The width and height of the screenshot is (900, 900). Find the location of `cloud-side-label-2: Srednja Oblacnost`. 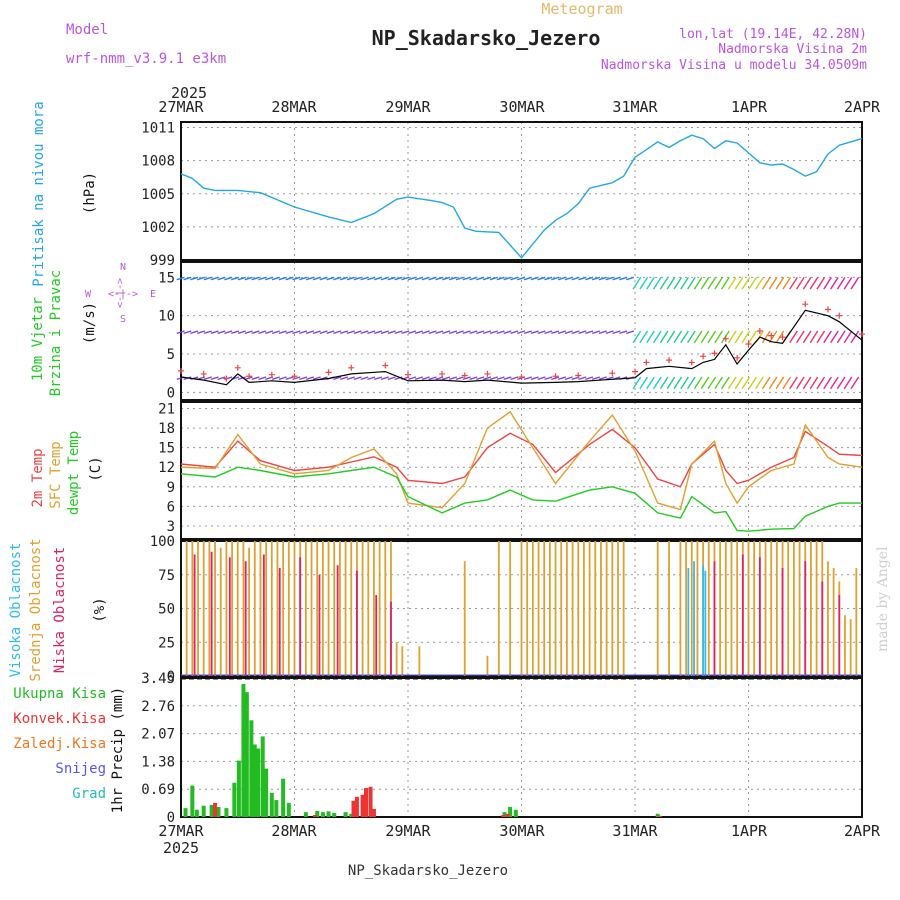

cloud-side-label-2: Srednja Oblacnost is located at coordinates (36, 609).